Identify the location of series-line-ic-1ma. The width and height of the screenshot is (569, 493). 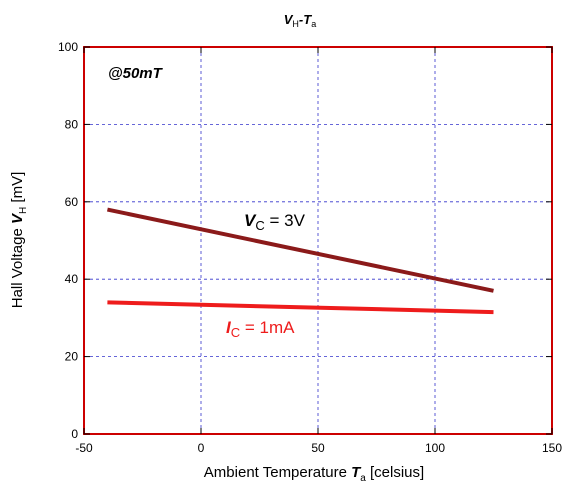
(300, 307).